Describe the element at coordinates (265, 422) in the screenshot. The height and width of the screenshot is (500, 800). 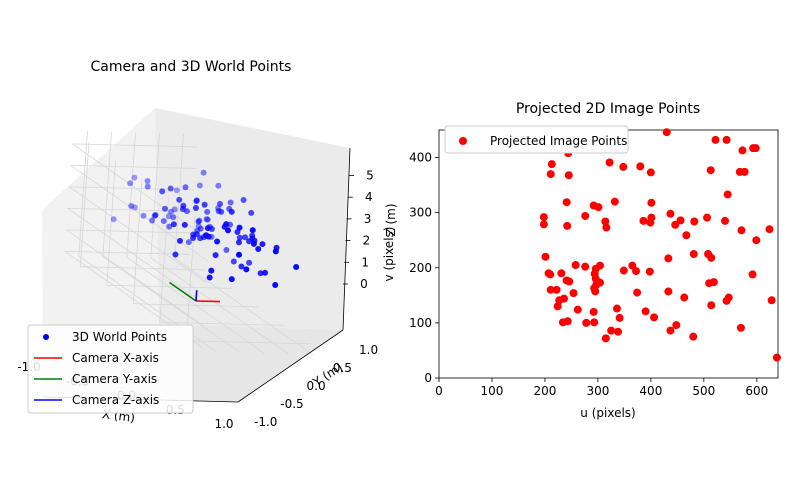
I see `y-tick-label-3d: -1.0` at that location.